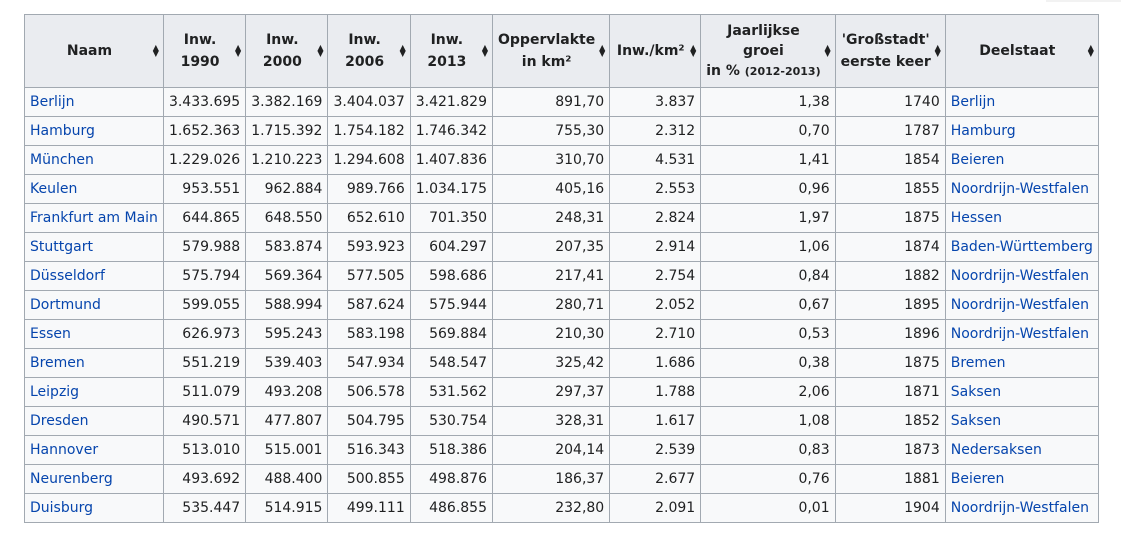  Describe the element at coordinates (451, 421) in the screenshot. I see `inw-2013-cell: 530.754` at that location.